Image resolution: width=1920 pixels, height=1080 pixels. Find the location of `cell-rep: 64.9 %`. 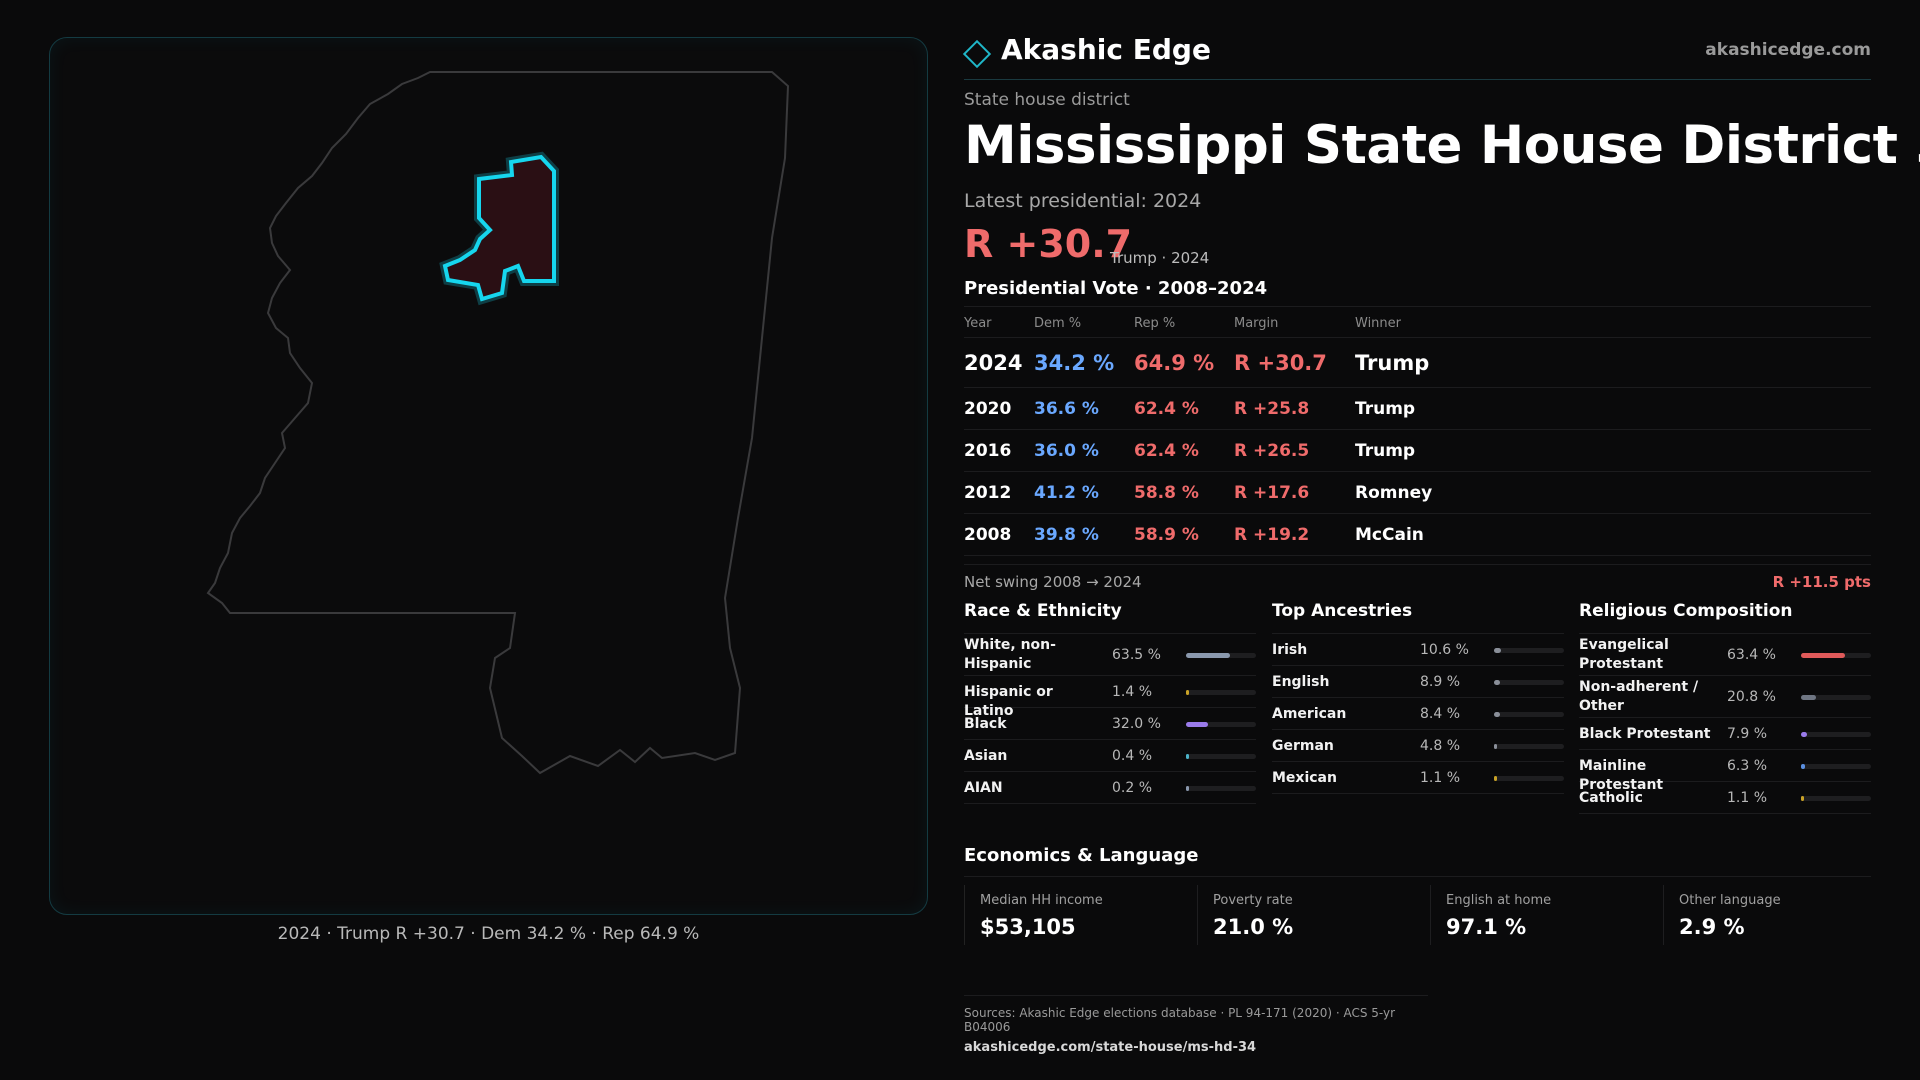

cell-rep: 64.9 % is located at coordinates (1174, 362).